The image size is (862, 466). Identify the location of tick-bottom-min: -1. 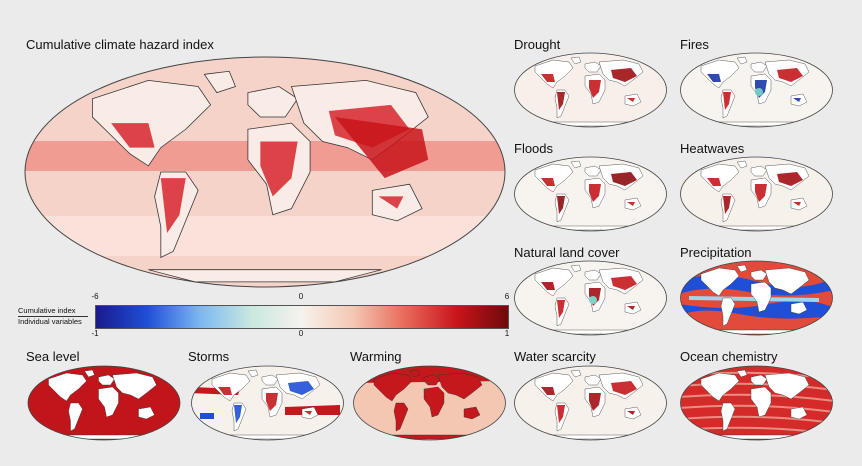
(95, 333).